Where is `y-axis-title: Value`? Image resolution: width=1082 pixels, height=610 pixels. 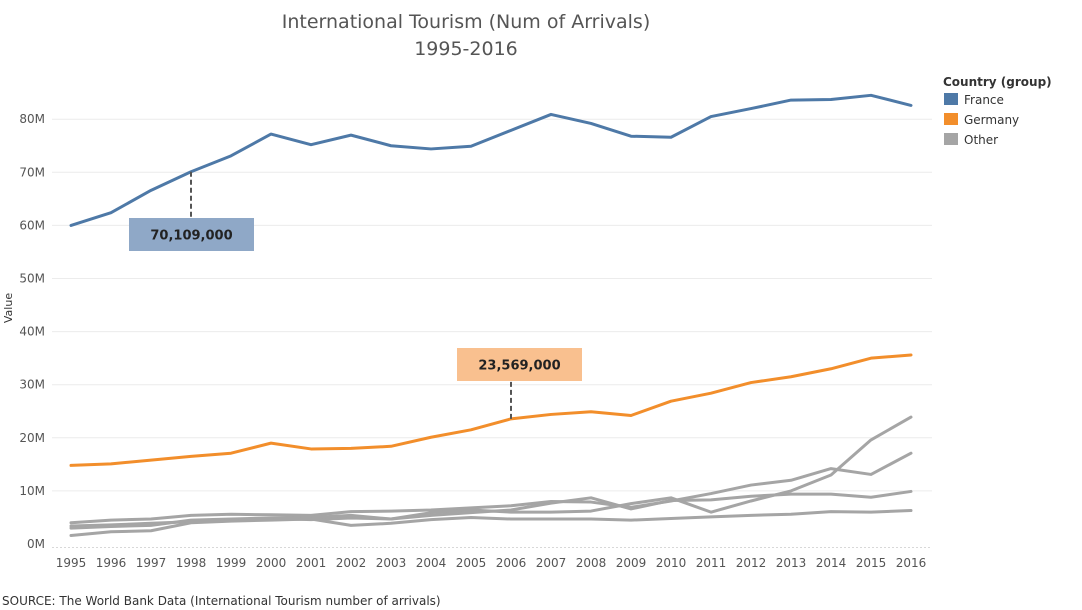 y-axis-title: Value is located at coordinates (8, 308).